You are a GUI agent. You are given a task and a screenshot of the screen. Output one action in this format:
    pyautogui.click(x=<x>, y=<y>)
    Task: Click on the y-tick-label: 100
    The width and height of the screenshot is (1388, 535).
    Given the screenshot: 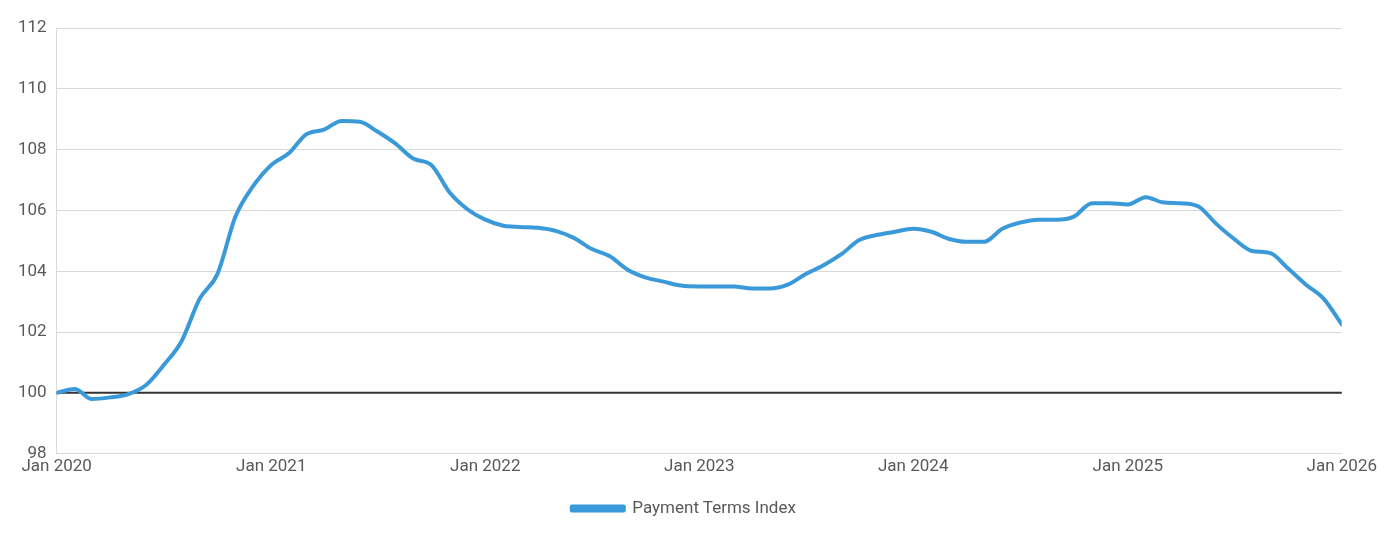 What is the action you would take?
    pyautogui.click(x=32, y=391)
    